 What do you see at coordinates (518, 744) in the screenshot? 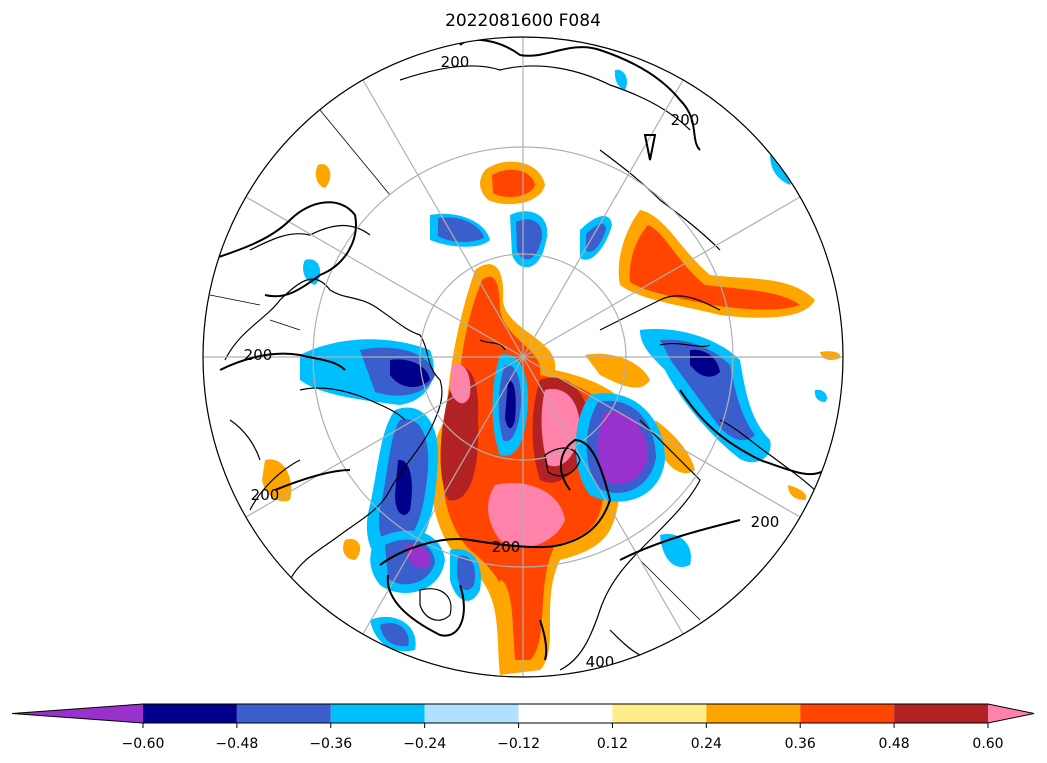
I see `colorbar-tick-label: −0.12` at bounding box center [518, 744].